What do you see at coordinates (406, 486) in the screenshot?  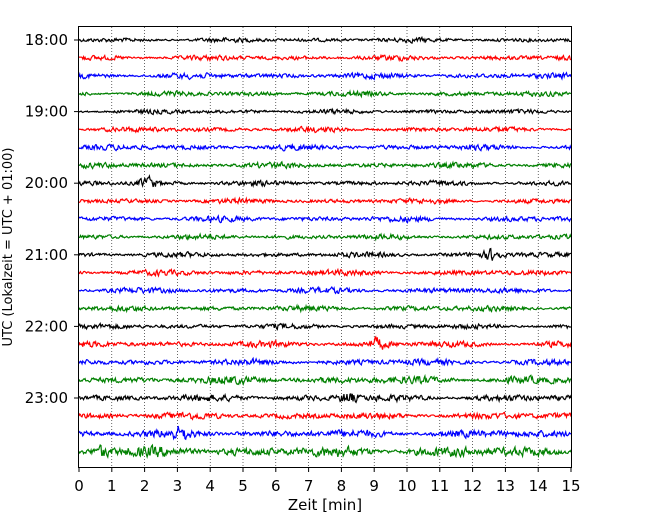 I see `x-tick-label: 10` at bounding box center [406, 486].